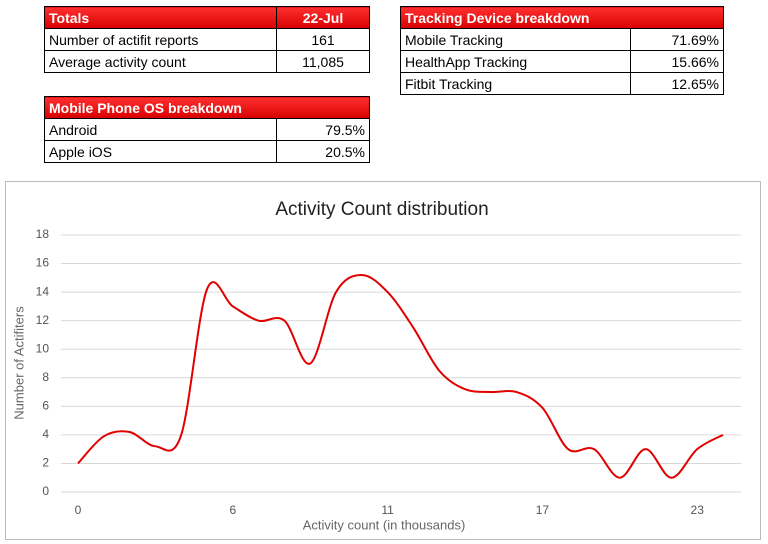 The height and width of the screenshot is (544, 768). Describe the element at coordinates (45, 434) in the screenshot. I see `y-tick-label: 4` at that location.